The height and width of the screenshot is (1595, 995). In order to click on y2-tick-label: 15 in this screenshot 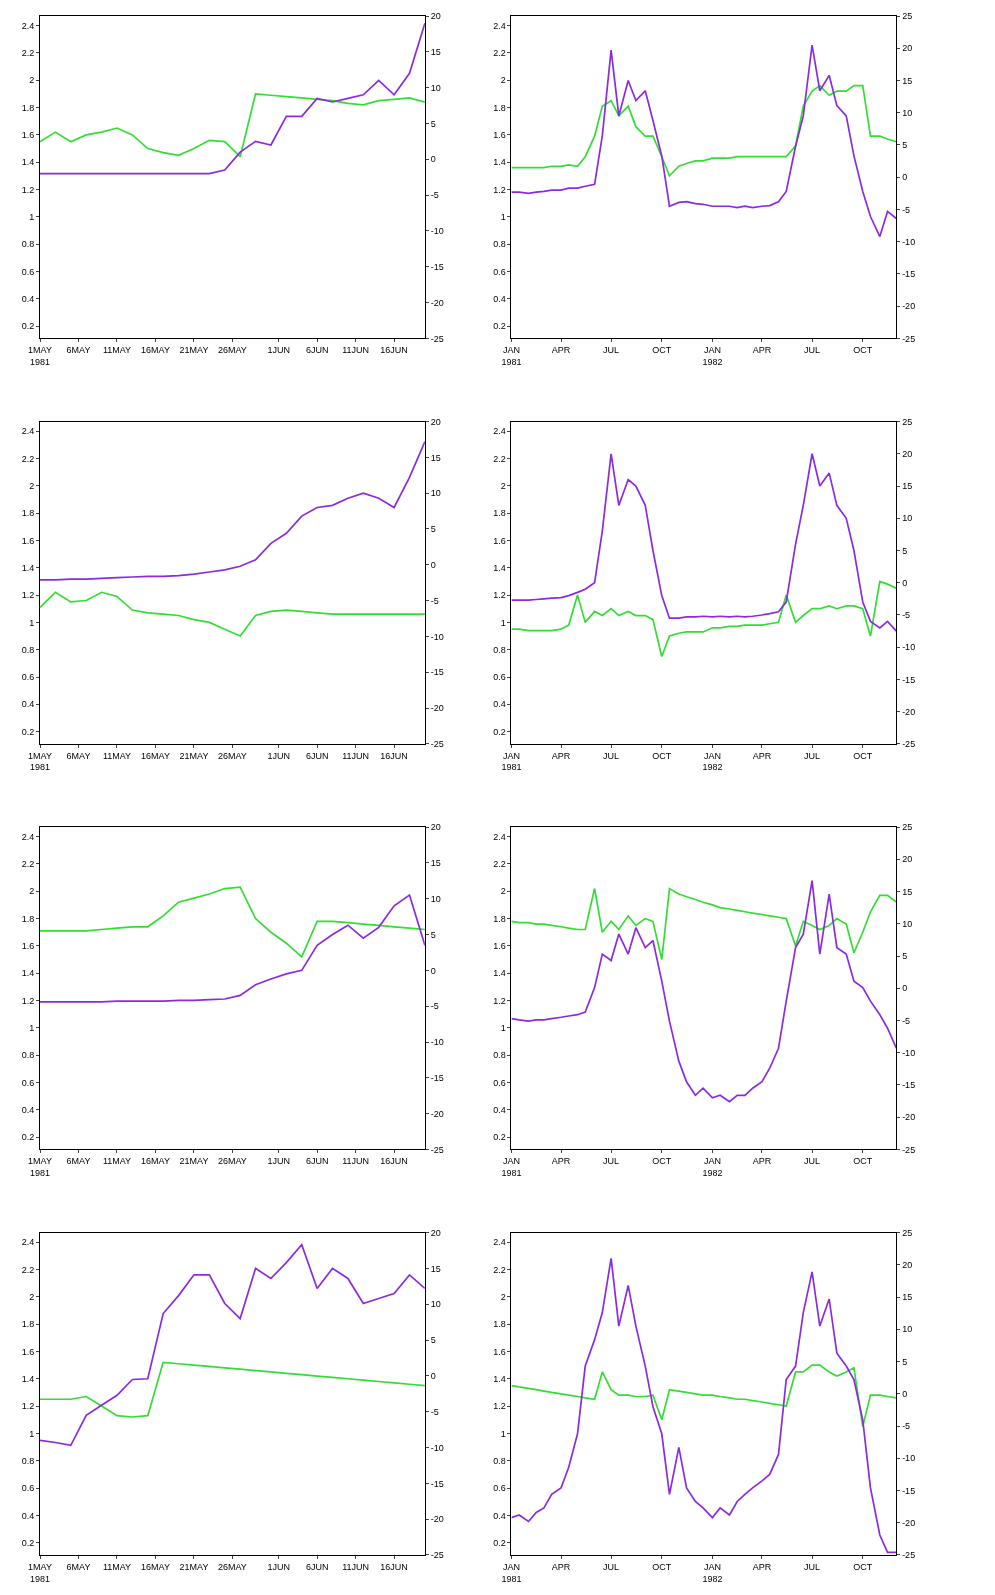, I will do `click(435, 51)`.